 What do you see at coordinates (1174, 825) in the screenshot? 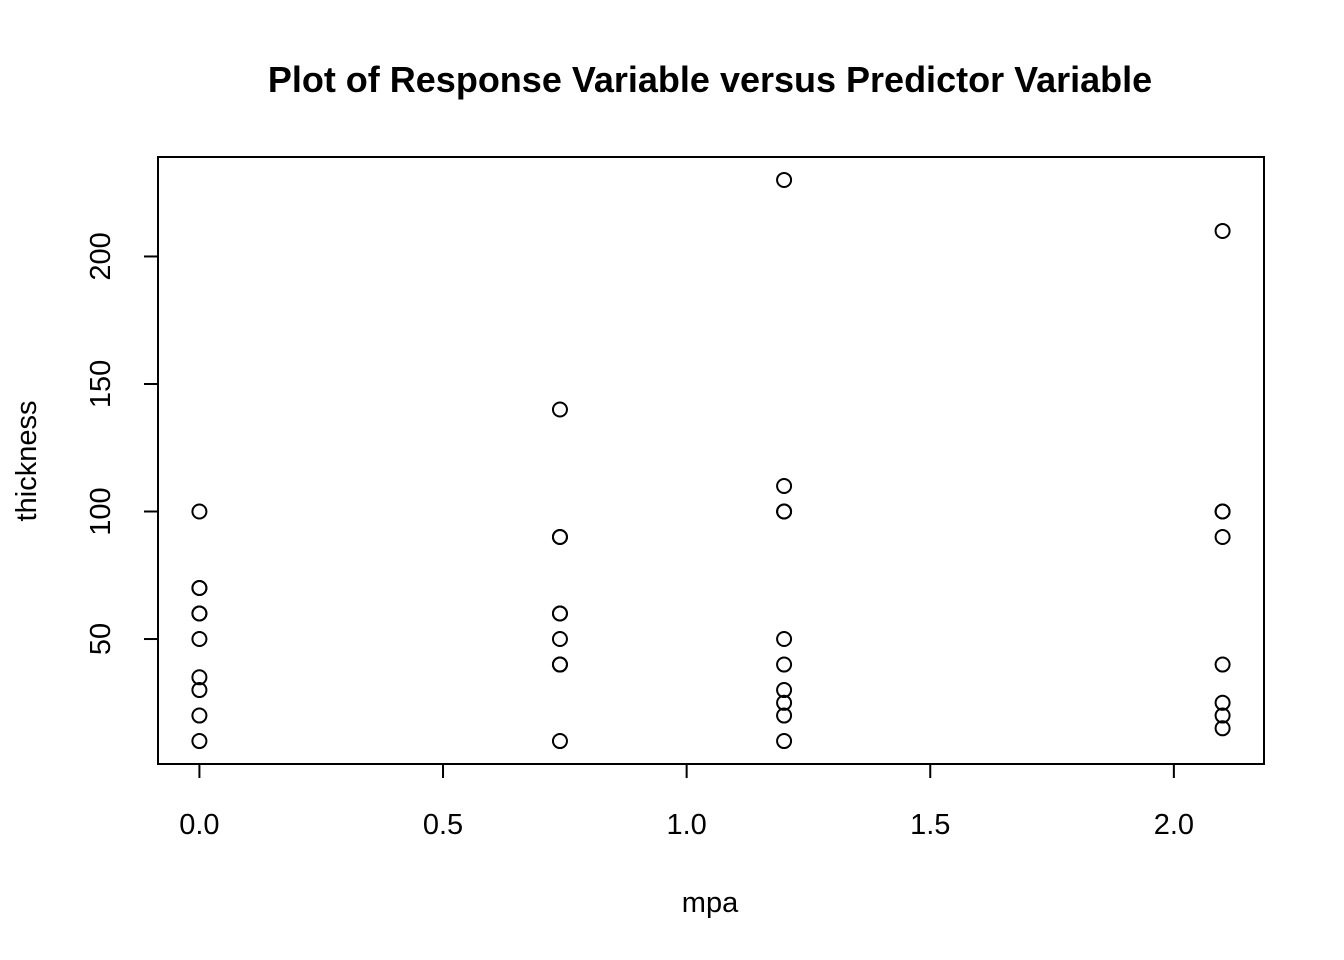
I see `x-tick-label: 2.0` at bounding box center [1174, 825].